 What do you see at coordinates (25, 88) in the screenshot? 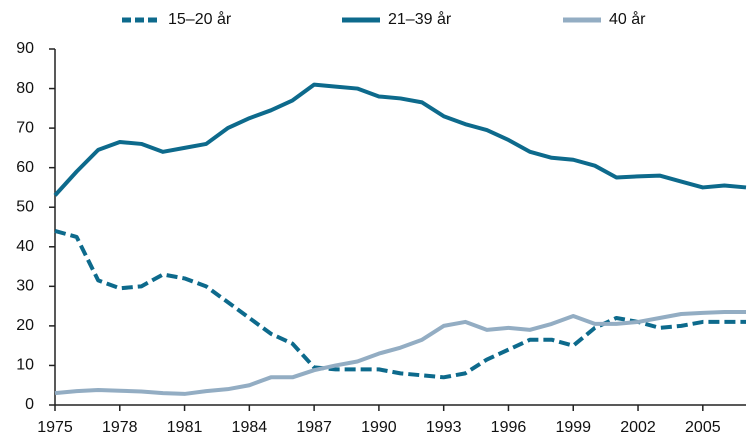
I see `y-tick-label: 80` at bounding box center [25, 88].